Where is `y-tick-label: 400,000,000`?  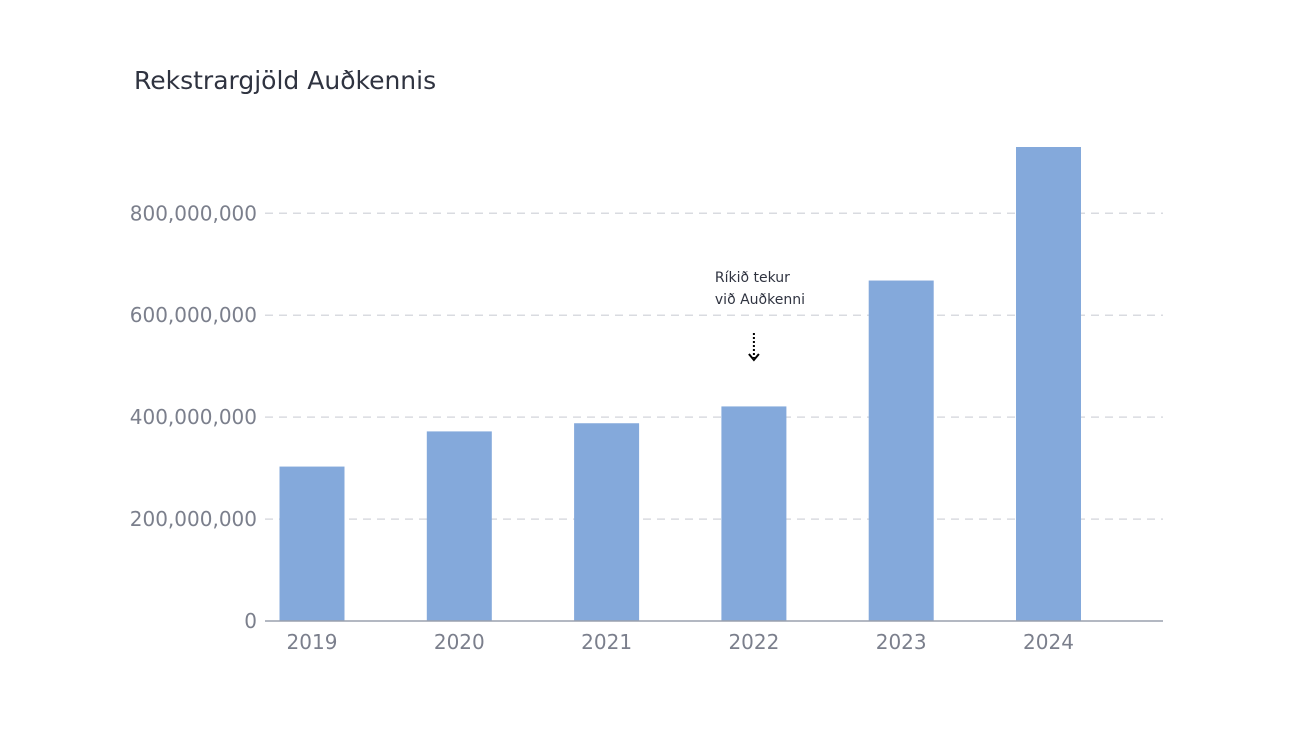 y-tick-label: 400,000,000 is located at coordinates (193, 417).